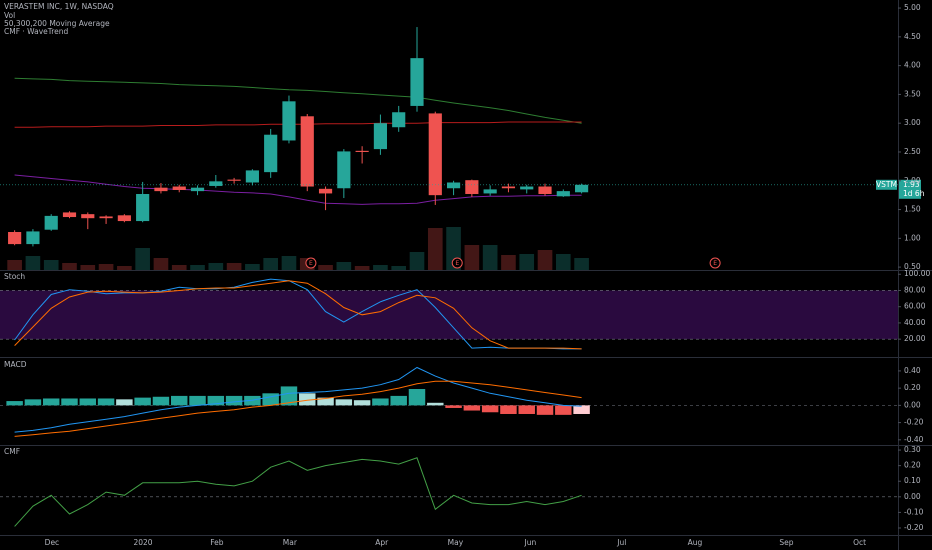  What do you see at coordinates (912, 387) in the screenshot?
I see `y-tick-label: 0.20` at bounding box center [912, 387].